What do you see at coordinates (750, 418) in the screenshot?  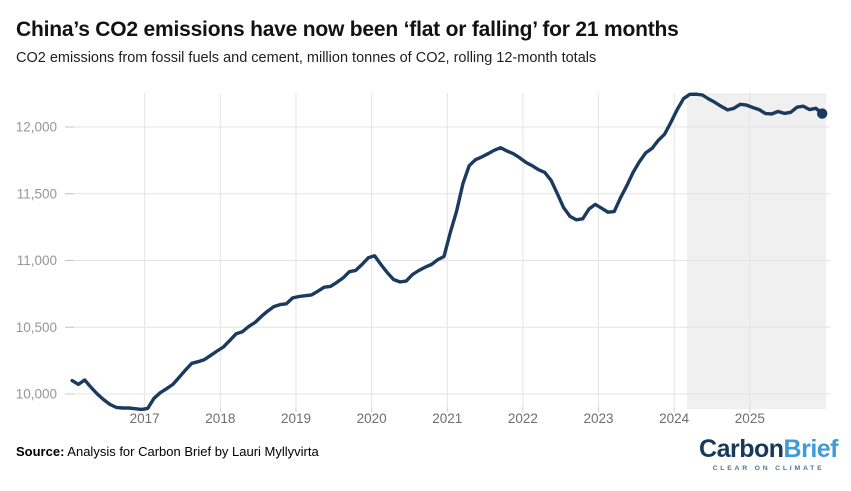 I see `x-tick-label: 2025` at bounding box center [750, 418].